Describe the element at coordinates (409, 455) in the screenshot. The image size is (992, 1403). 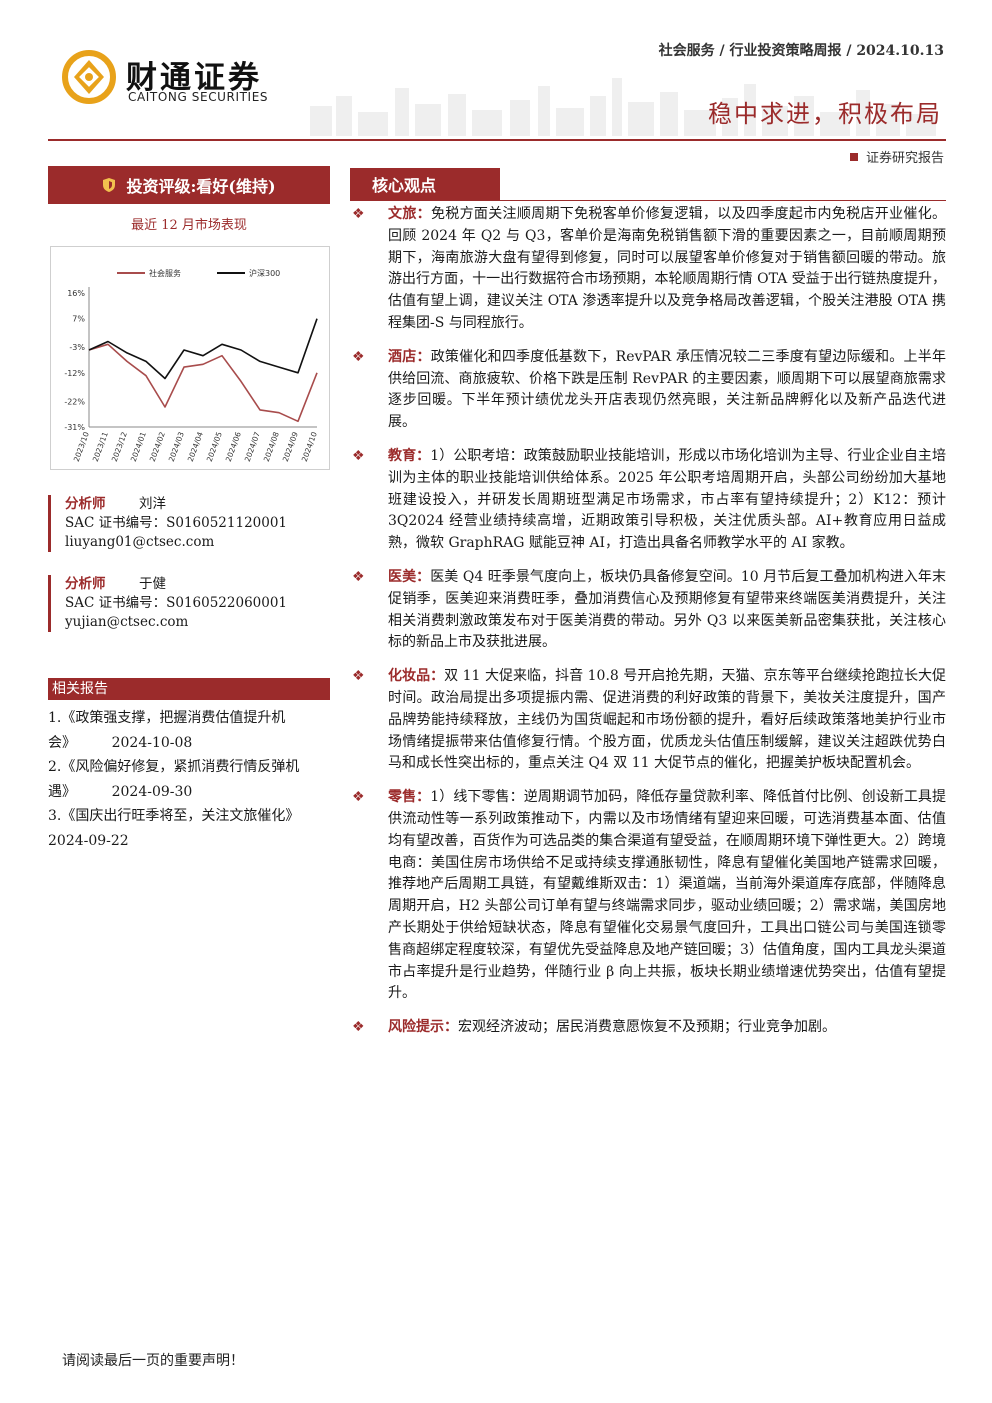
I see `point-label: 教育：` at that location.